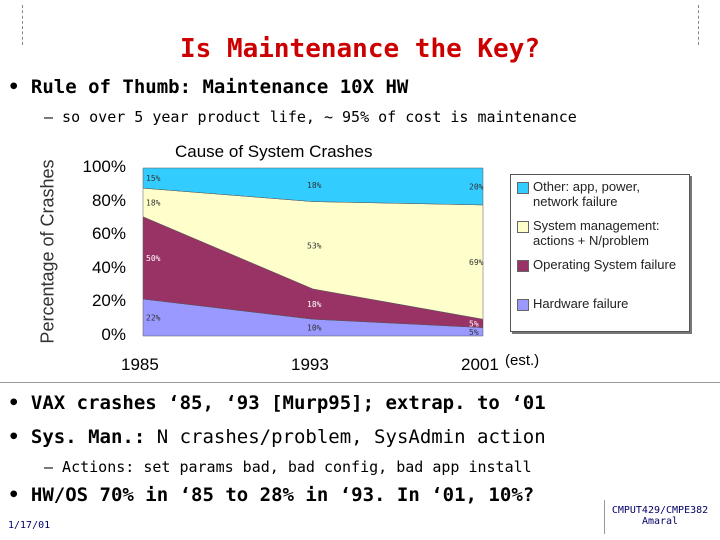  What do you see at coordinates (208, 87) in the screenshot?
I see `bullet-rule-of-thumb: • Rule of Thumb: Maintenance 10X HW` at bounding box center [208, 87].